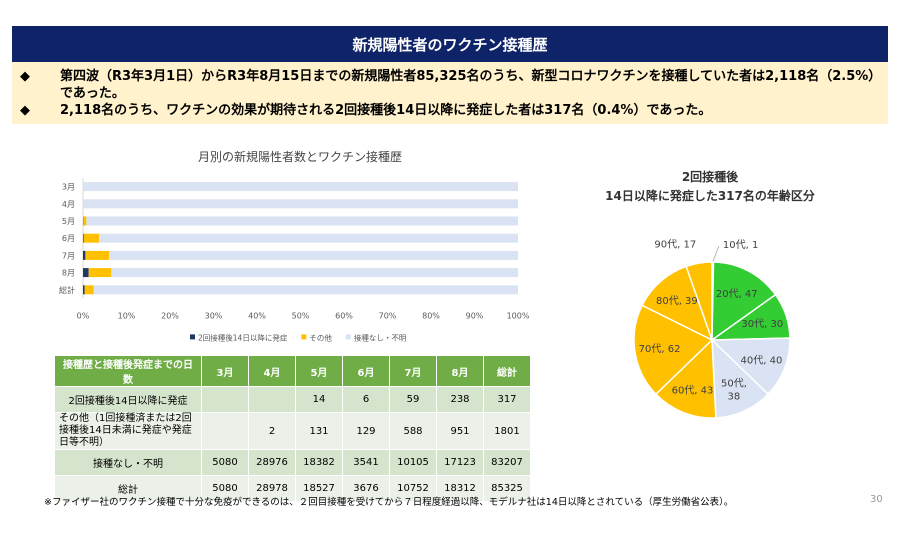 Image resolution: width=900 pixels, height=546 pixels. I want to click on table-cell: 18527, so click(319, 488).